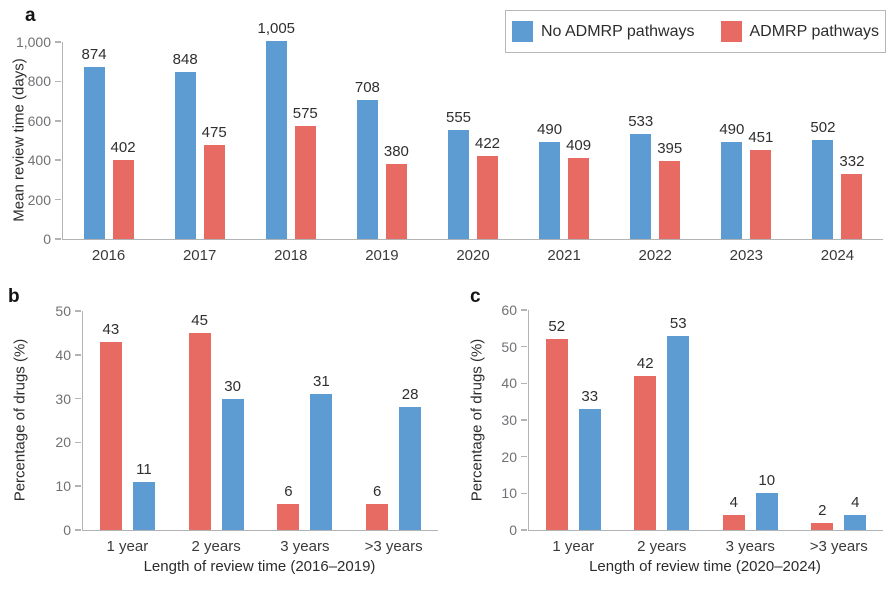  What do you see at coordinates (731, 31) in the screenshot?
I see `legend-swatch-red-icon` at bounding box center [731, 31].